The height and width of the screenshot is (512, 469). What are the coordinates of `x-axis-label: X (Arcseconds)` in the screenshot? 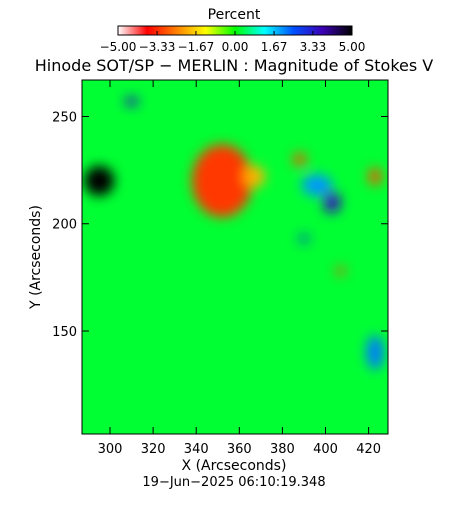 It's located at (234, 466).